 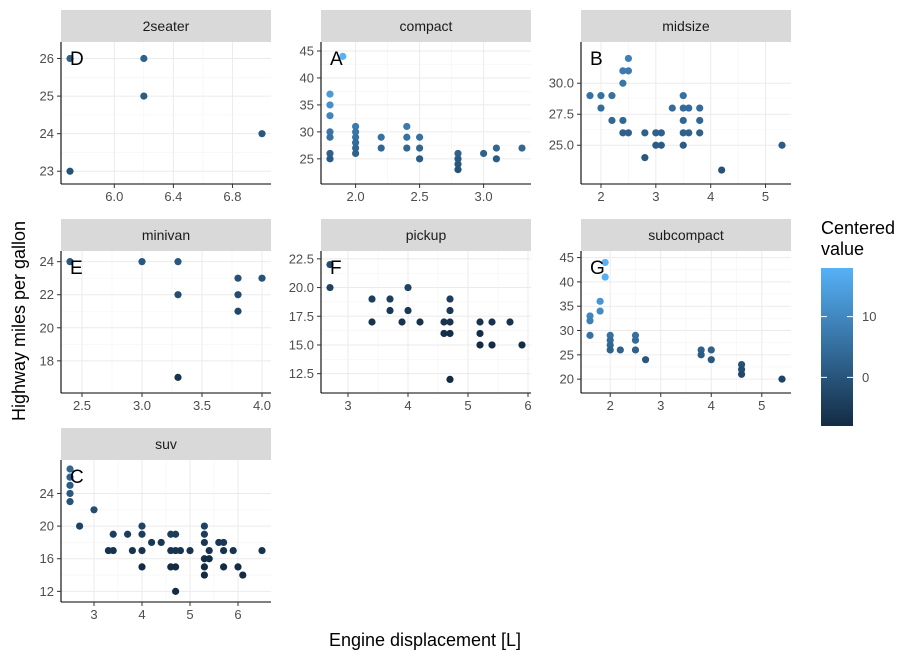 I want to click on panel-midsize: midsize 2 3 4 5 25.0 27.5 30.0 B, so click(x=670, y=107).